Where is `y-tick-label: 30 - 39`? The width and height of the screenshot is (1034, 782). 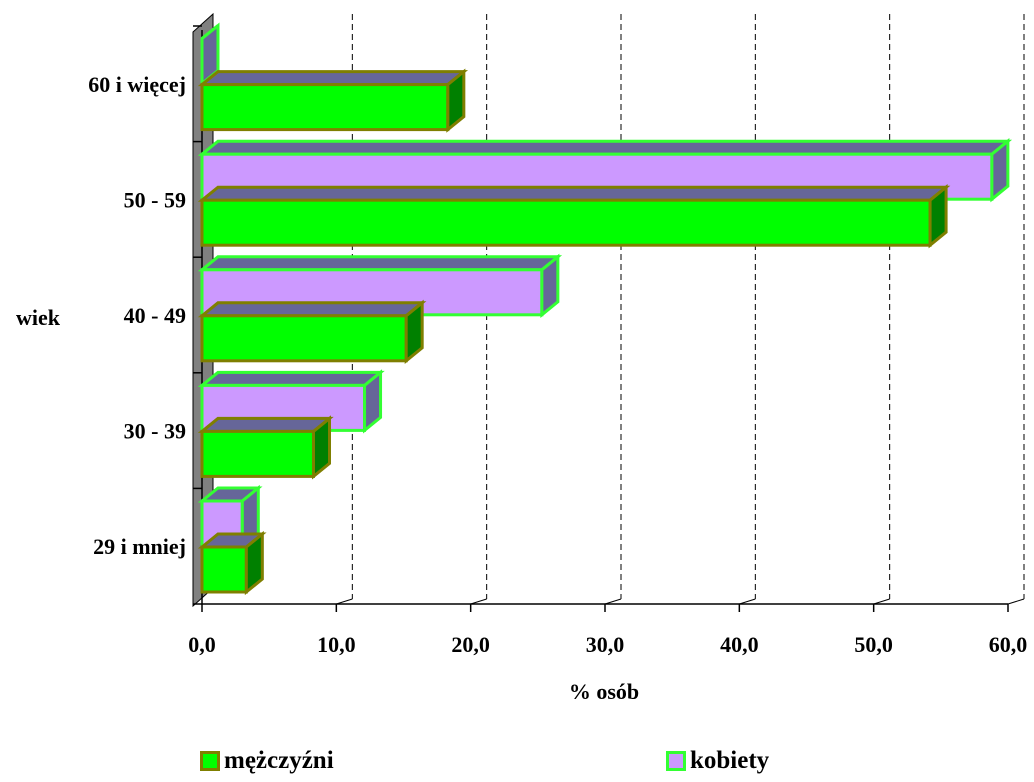 y-tick-label: 30 - 39 is located at coordinates (155, 431).